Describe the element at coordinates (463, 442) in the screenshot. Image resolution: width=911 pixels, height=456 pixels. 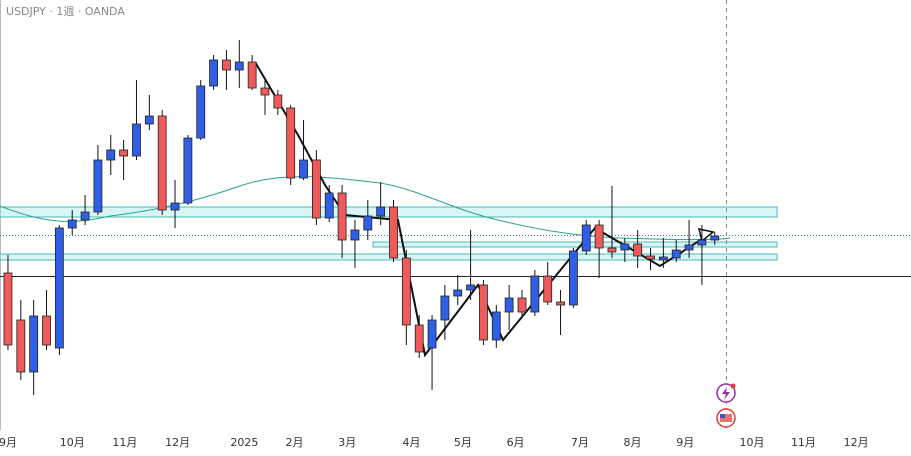
I see `x-tick-label: 5月` at that location.